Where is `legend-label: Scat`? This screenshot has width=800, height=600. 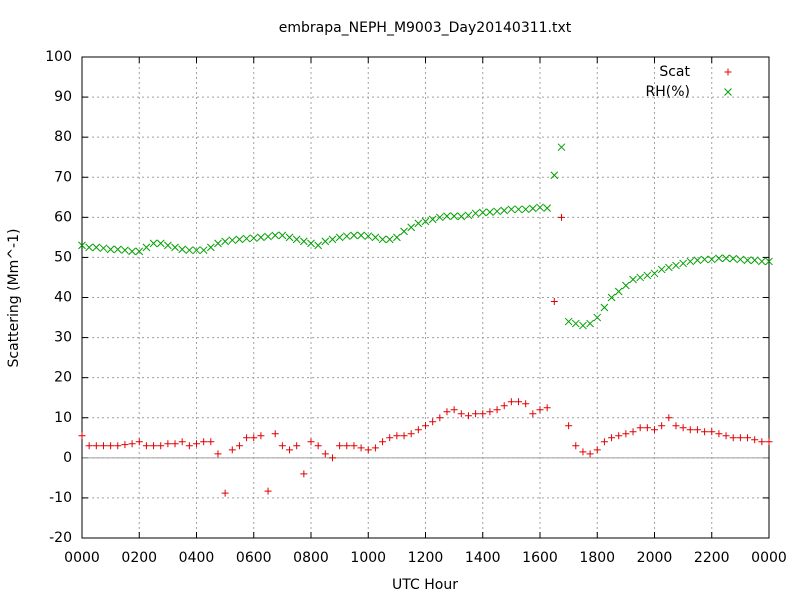
legend-label: Scat is located at coordinates (674, 72).